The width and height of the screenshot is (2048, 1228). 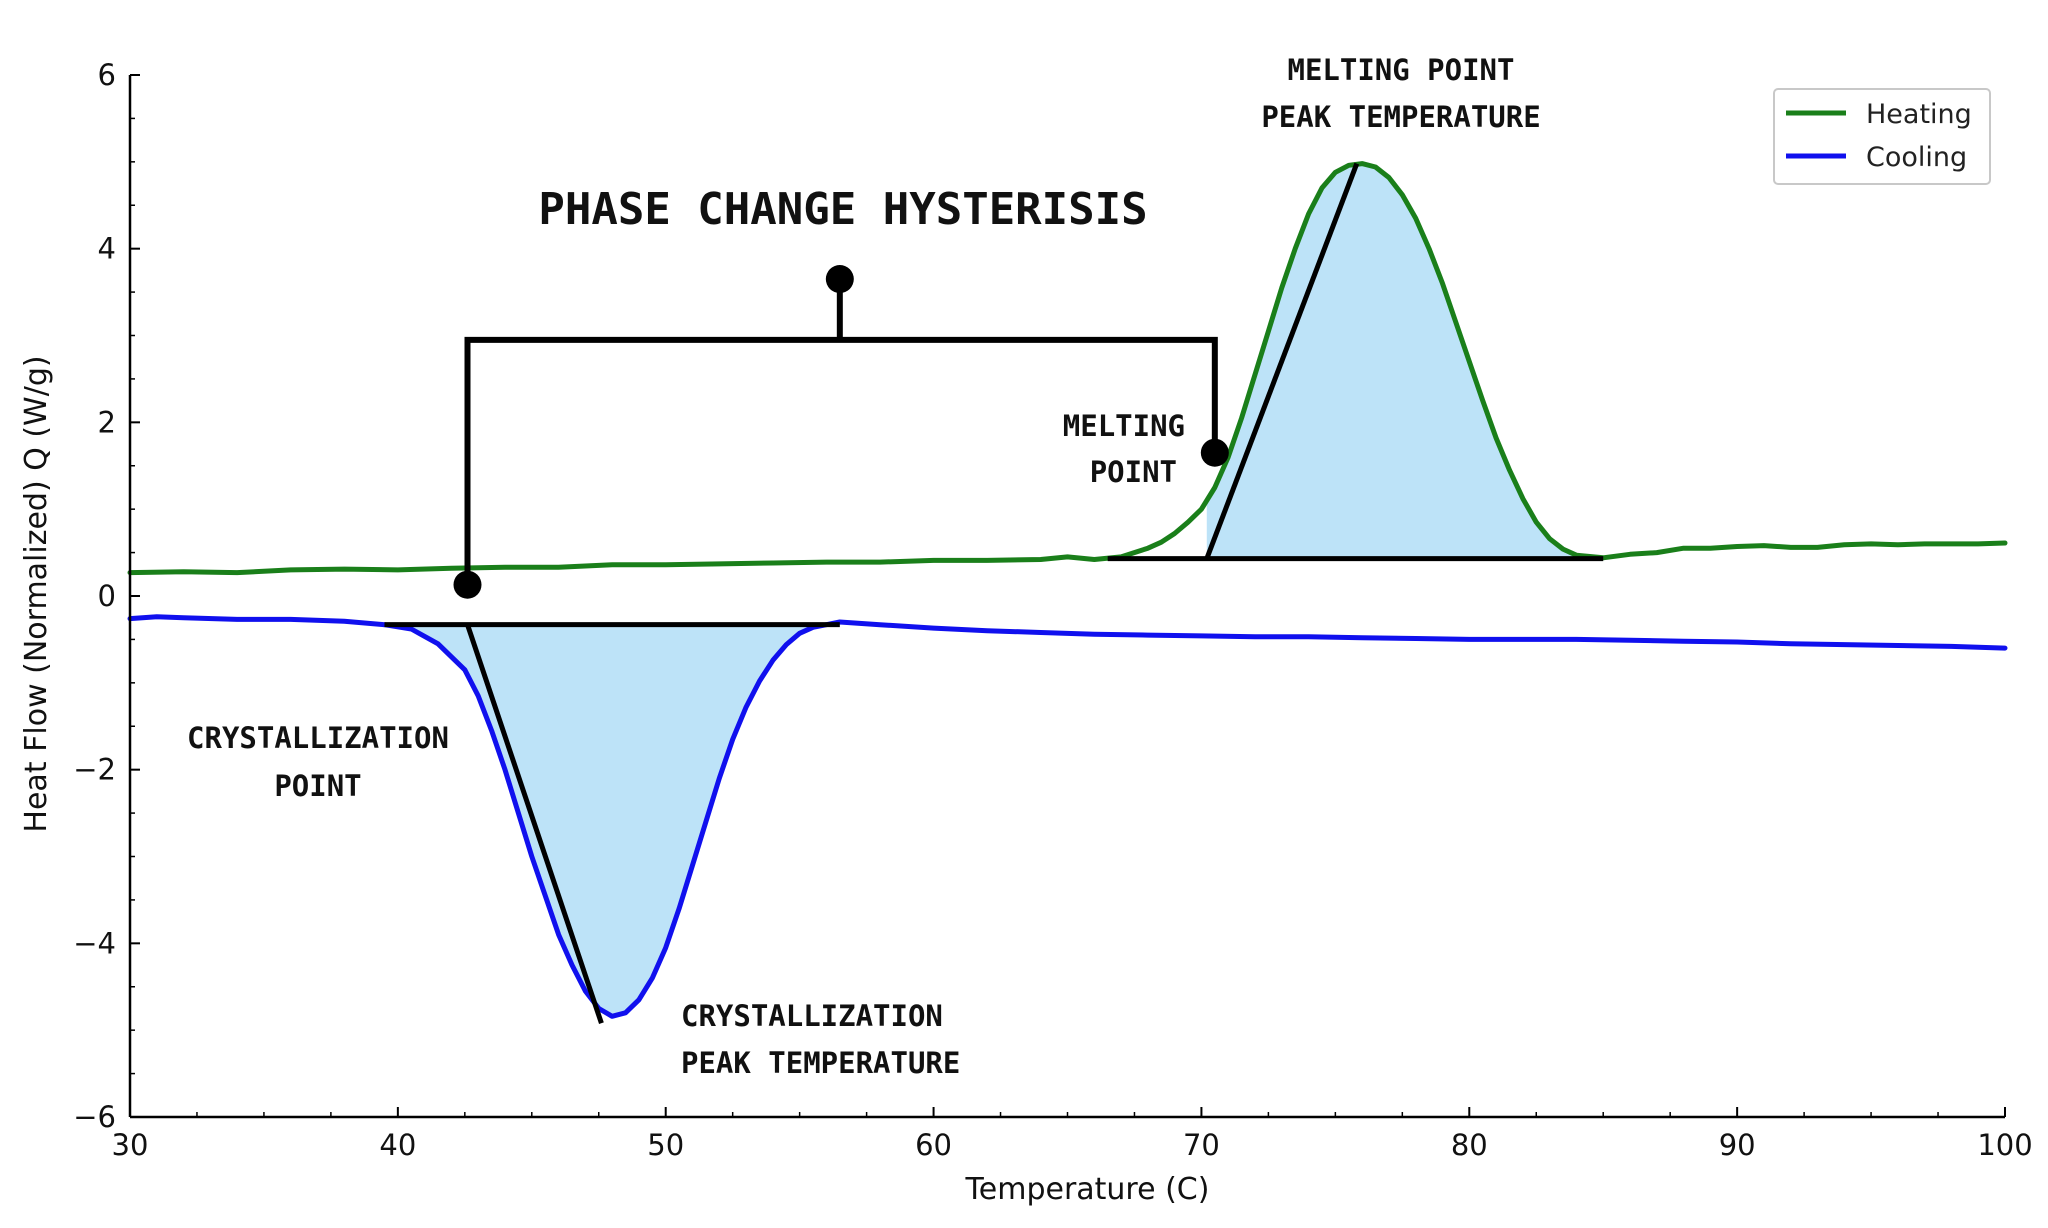 What do you see at coordinates (1882, 136) in the screenshot?
I see `legend: Heating Cooling` at bounding box center [1882, 136].